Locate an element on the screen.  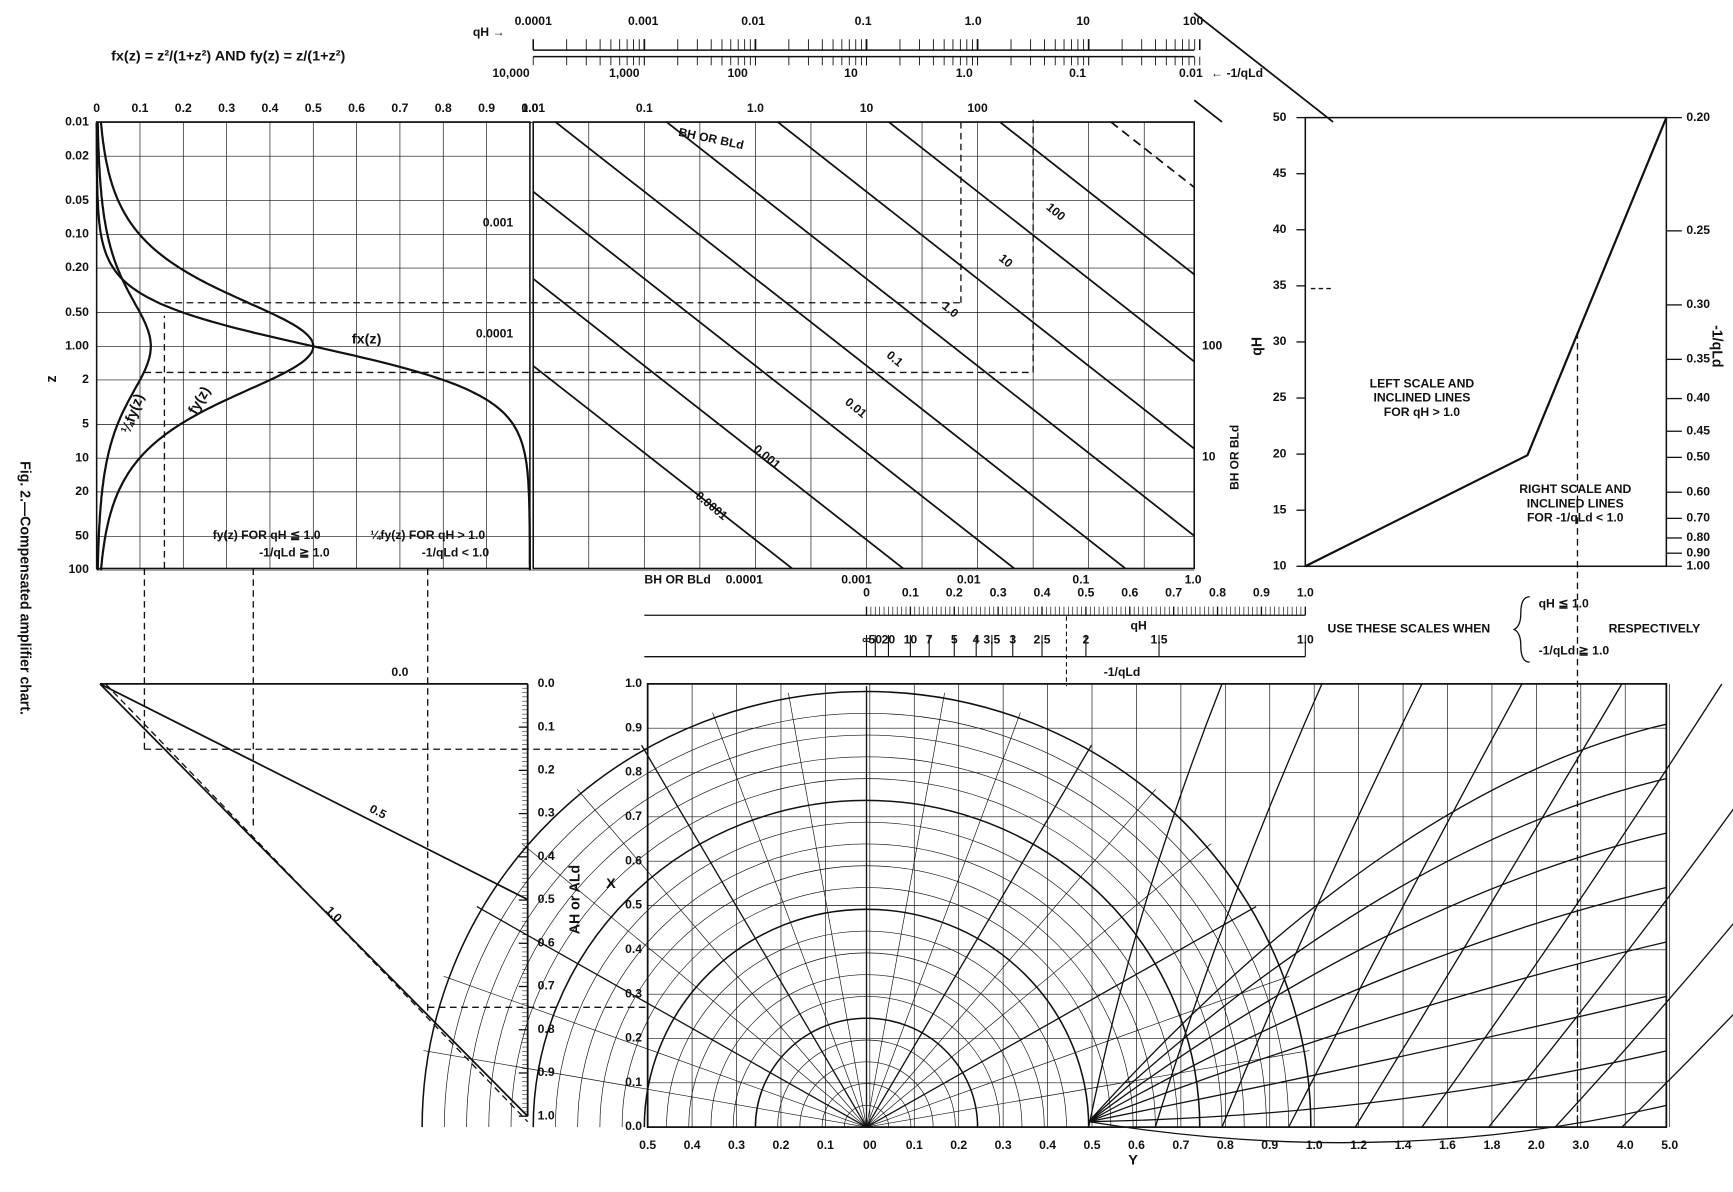
q-line is located at coordinates (1486, 342).